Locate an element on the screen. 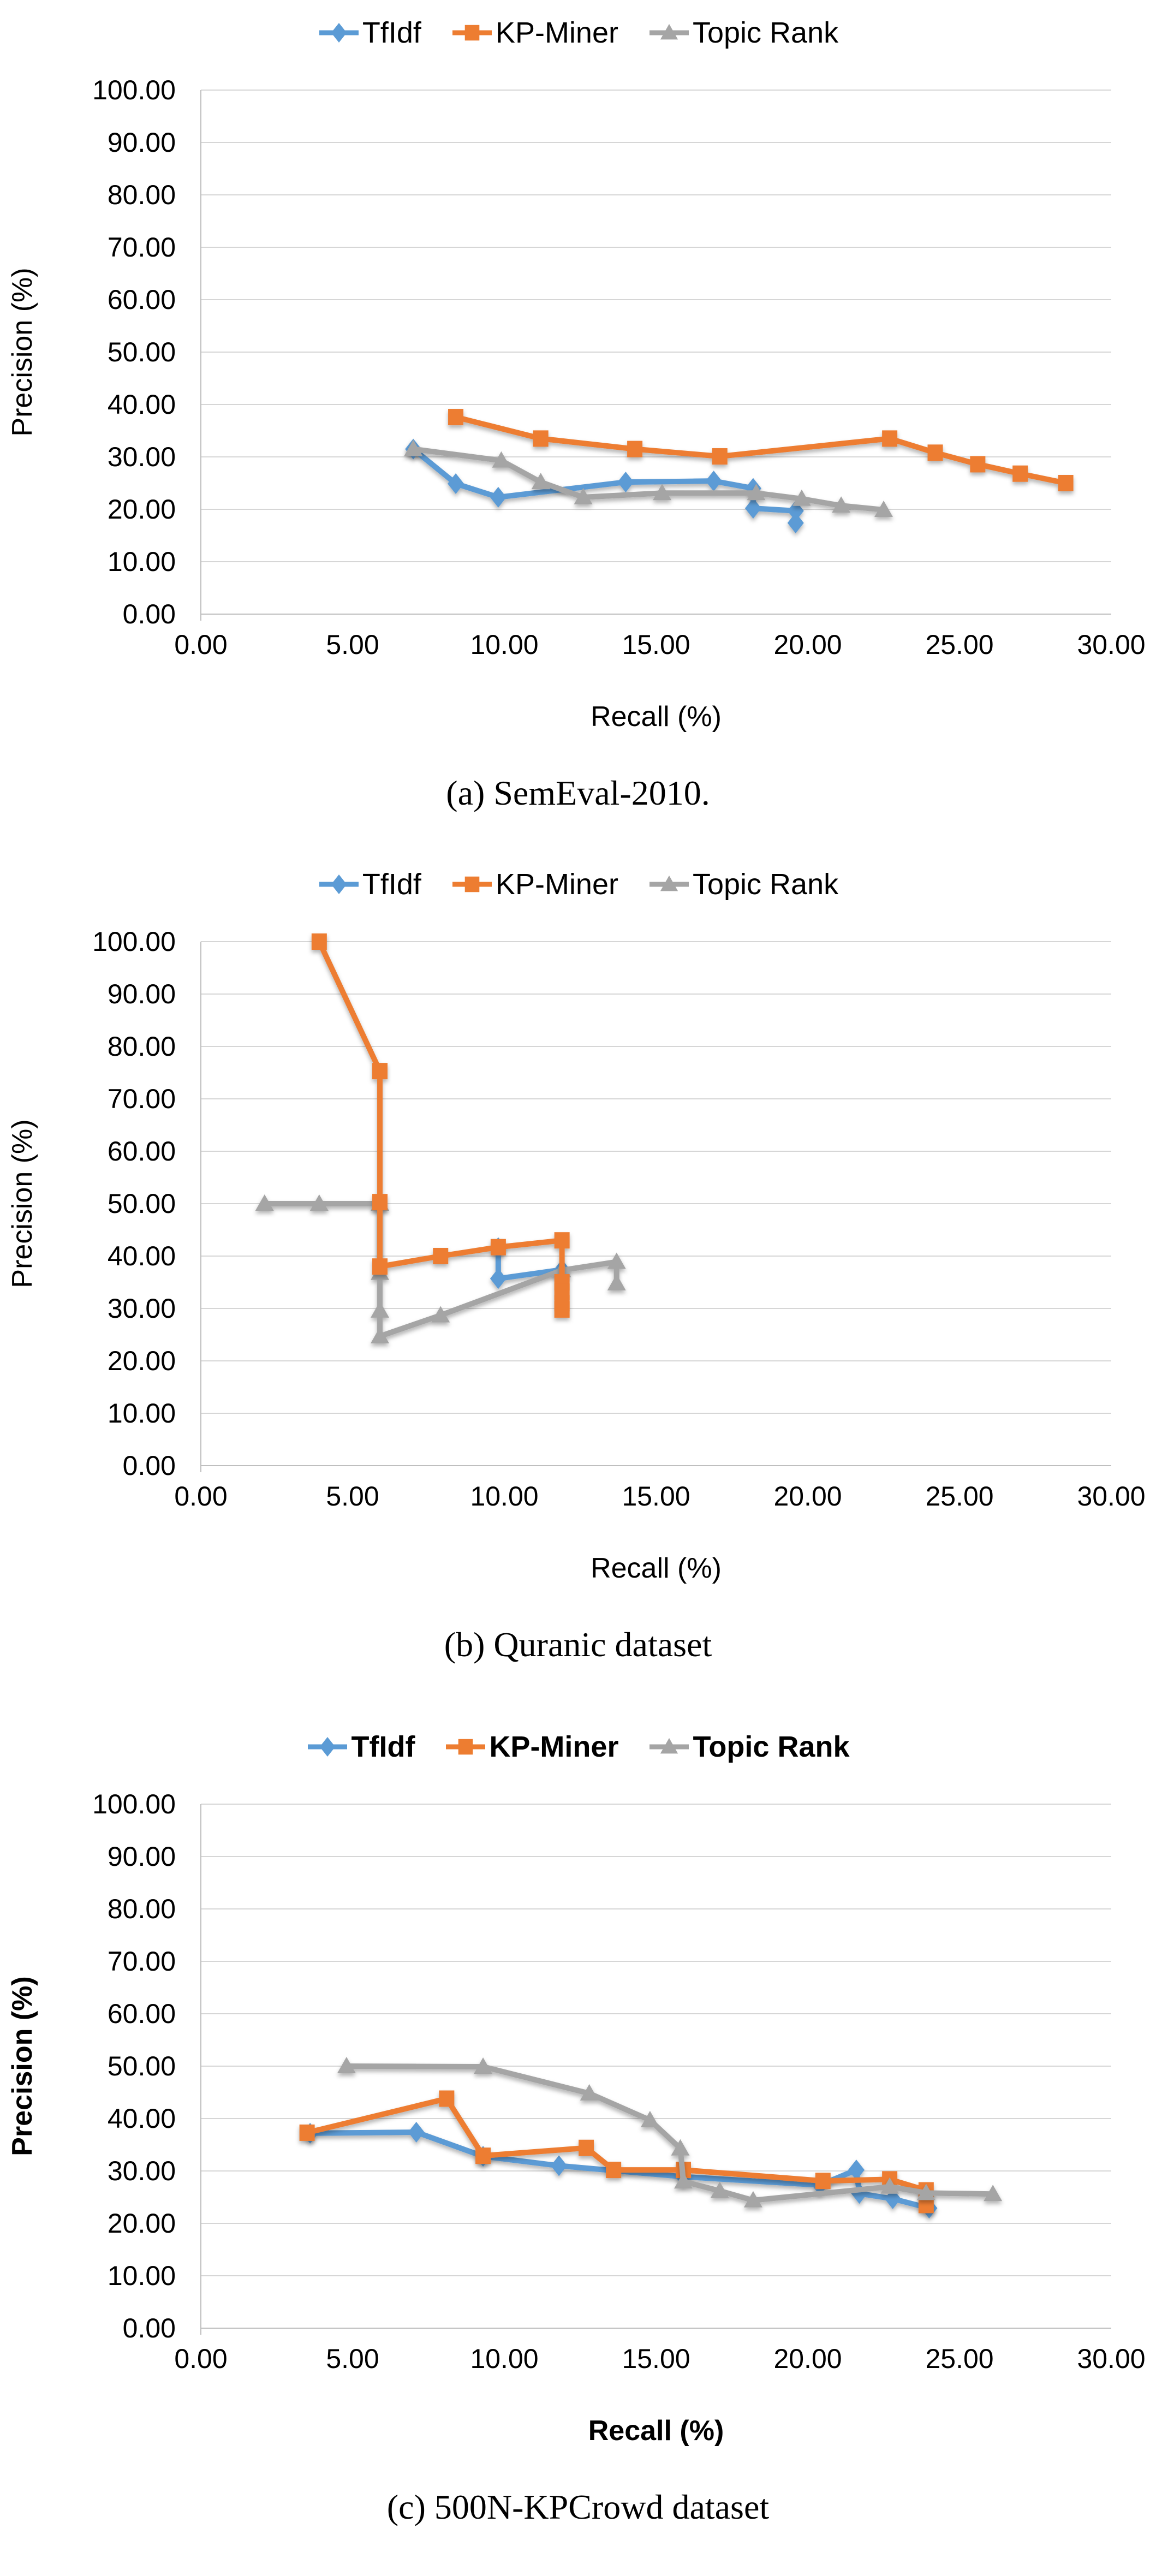  y-tick-label: 30.00 is located at coordinates (142, 457).